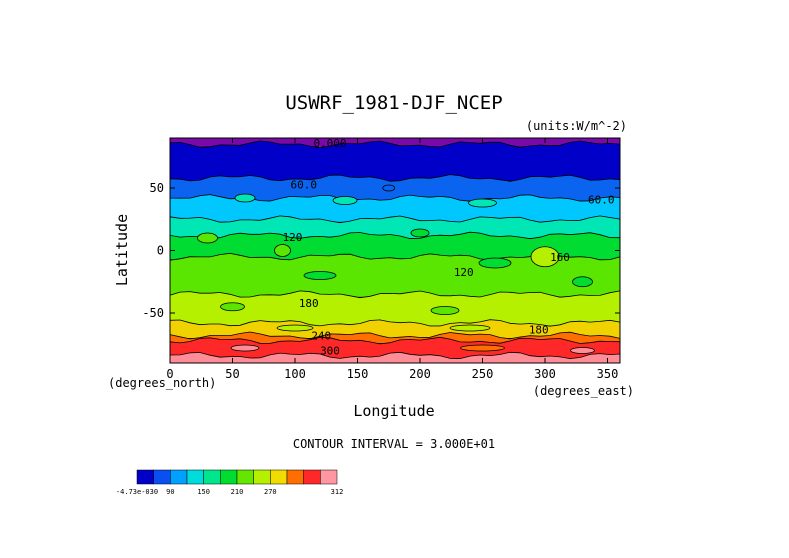  Describe the element at coordinates (576, 126) in the screenshot. I see `units-label: (units:W/m^-2)` at that location.